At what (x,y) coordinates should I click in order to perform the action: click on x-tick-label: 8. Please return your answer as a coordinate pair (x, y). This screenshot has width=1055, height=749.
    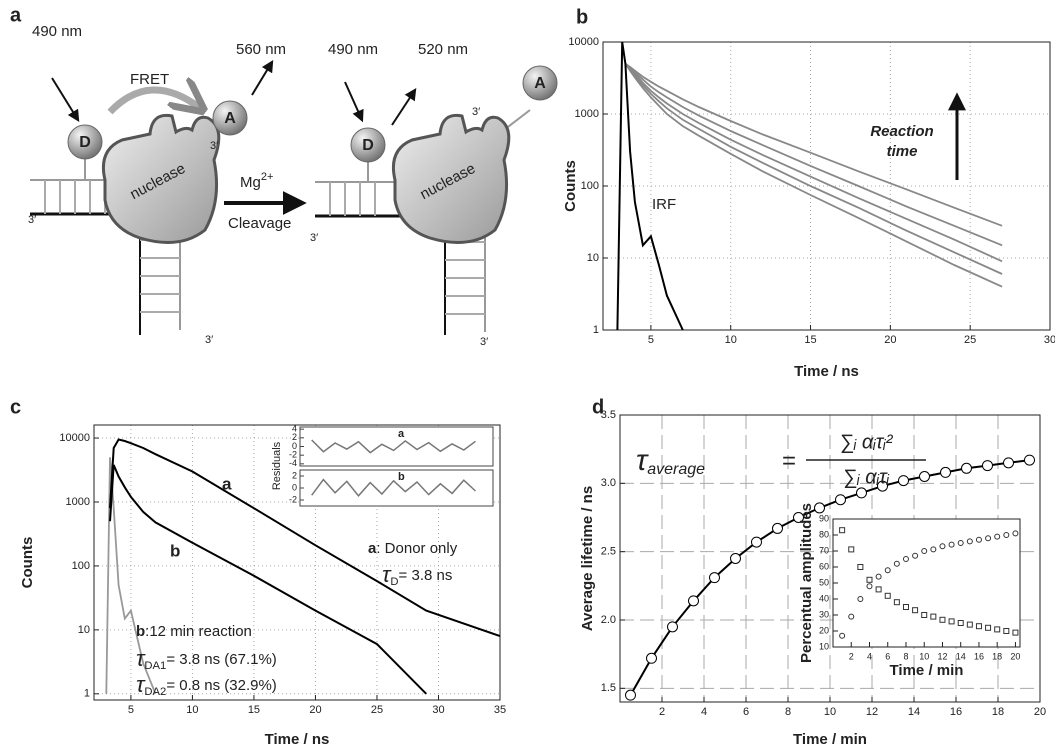
    Looking at the image, I should click on (905, 656).